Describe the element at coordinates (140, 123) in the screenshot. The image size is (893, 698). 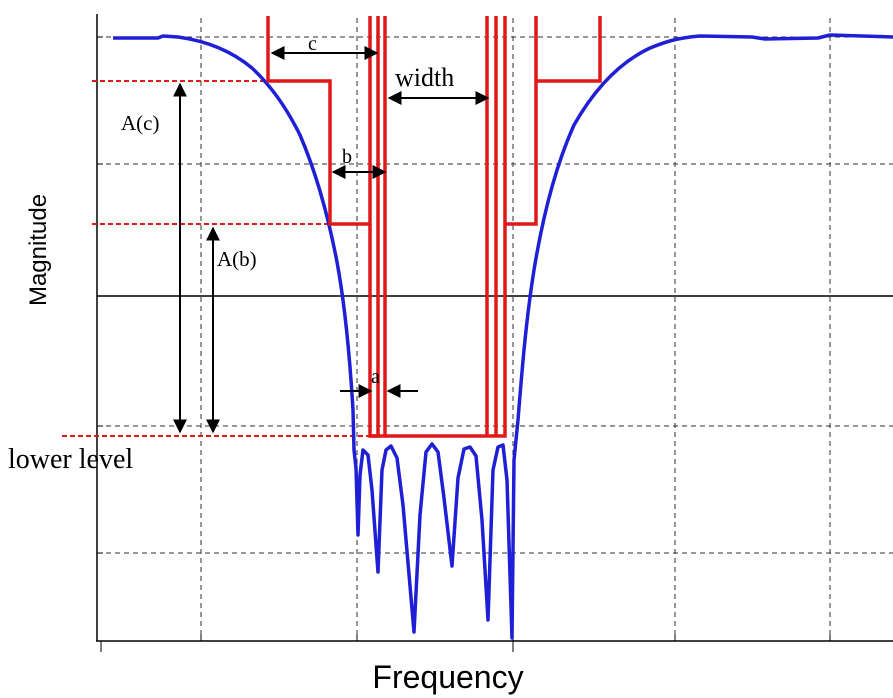
I see `label-A-c: A(c)` at that location.